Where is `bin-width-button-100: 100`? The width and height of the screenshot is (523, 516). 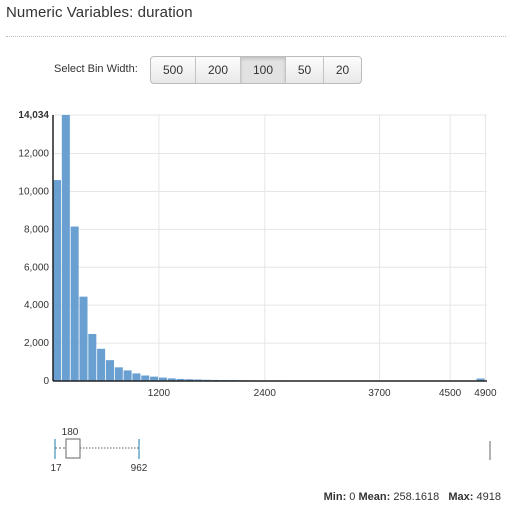
bin-width-button-100: 100 is located at coordinates (263, 70).